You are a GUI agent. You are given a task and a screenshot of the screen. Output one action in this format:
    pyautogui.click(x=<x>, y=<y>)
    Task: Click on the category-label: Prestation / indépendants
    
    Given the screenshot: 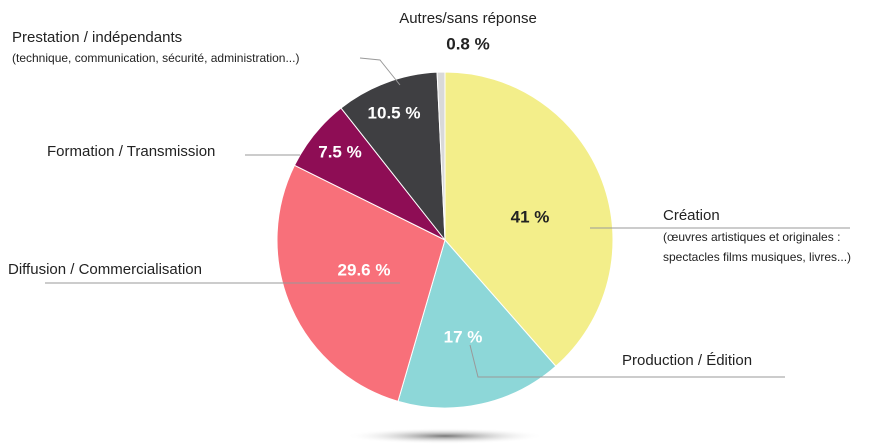 What is the action you would take?
    pyautogui.click(x=97, y=37)
    